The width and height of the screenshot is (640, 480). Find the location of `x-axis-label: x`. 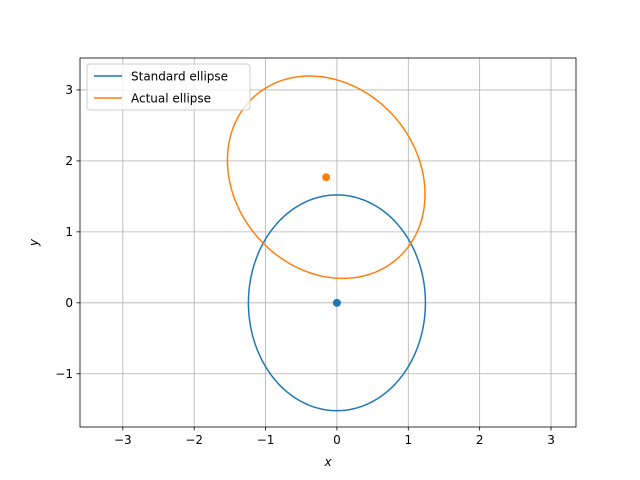

x-axis-label: x is located at coordinates (327, 462).